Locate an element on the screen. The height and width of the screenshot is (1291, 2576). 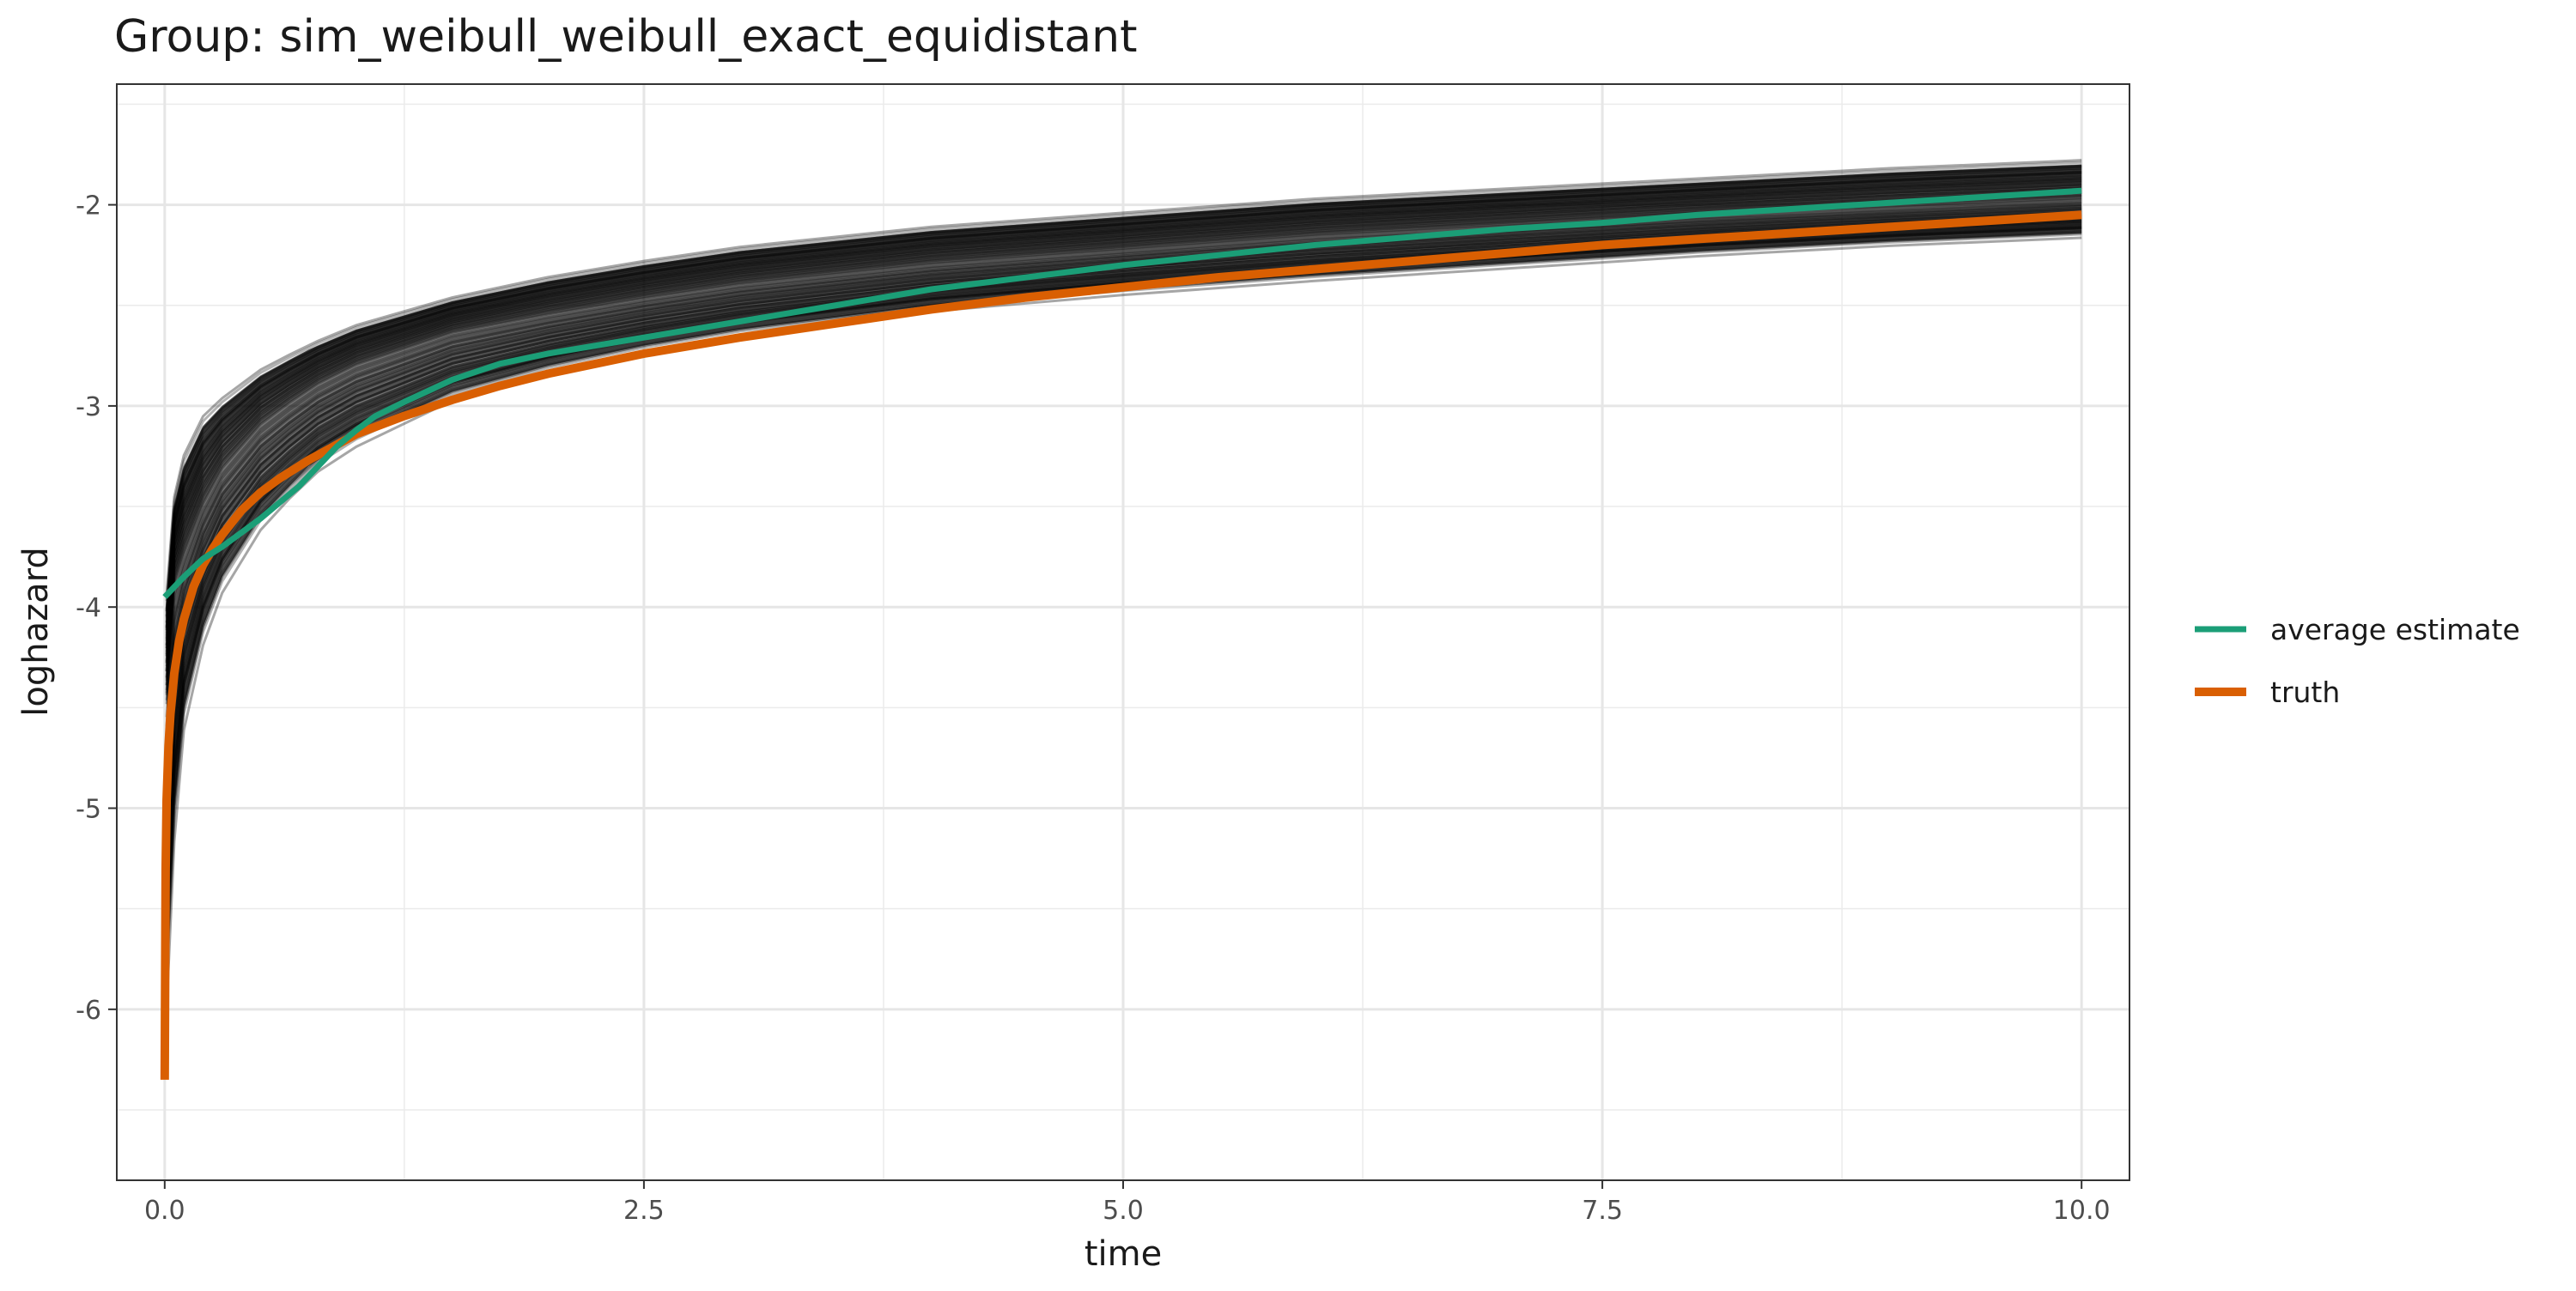
y-tick-label: -3 is located at coordinates (88, 407).